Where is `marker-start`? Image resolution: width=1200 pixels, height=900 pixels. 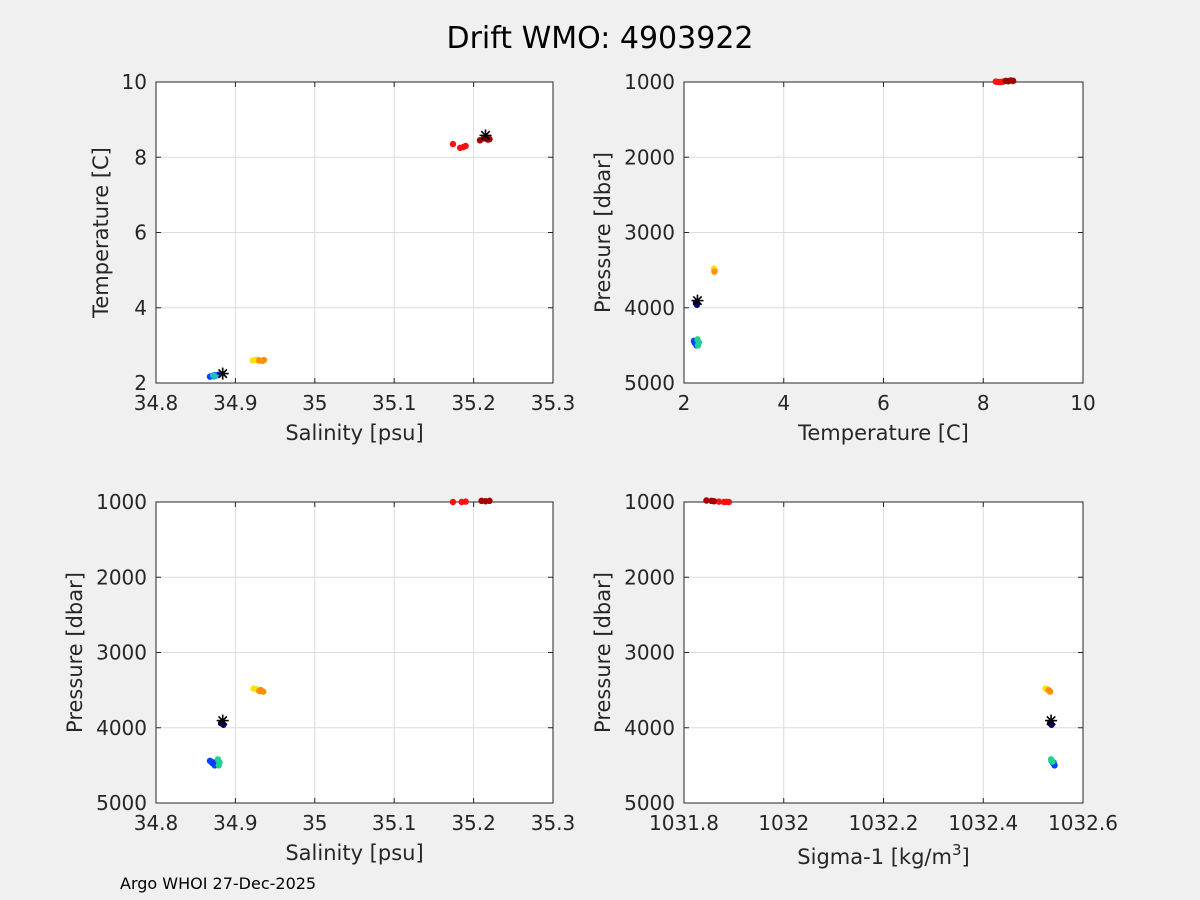
marker-start is located at coordinates (485, 135).